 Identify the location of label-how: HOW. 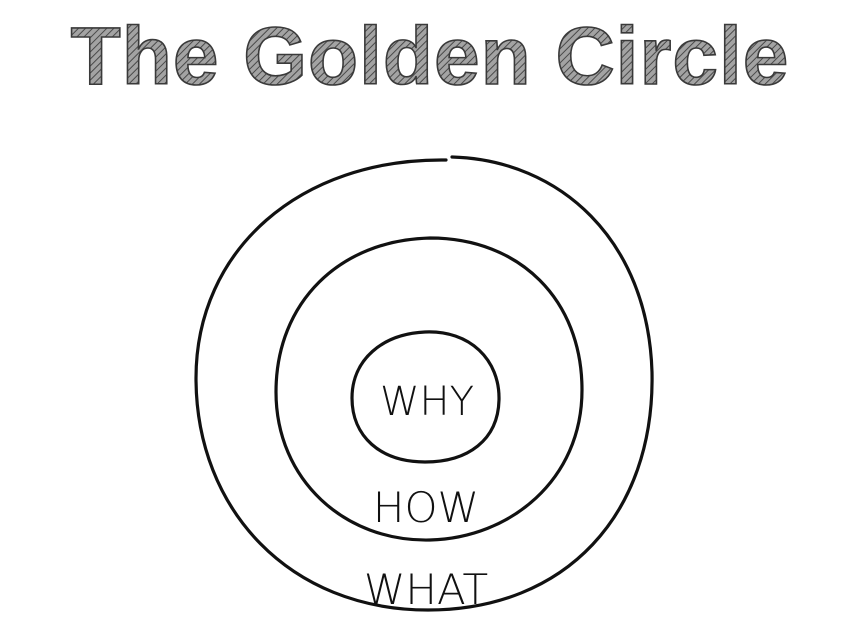
(426, 507).